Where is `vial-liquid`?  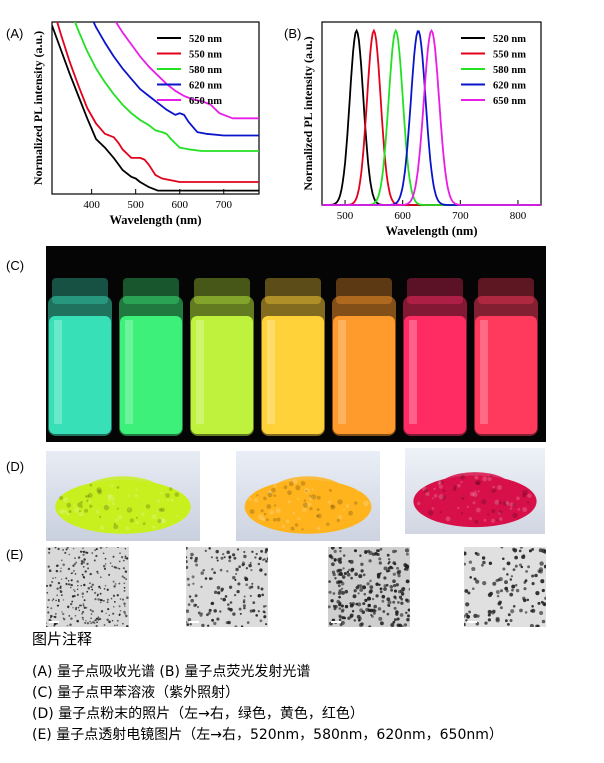 vial-liquid is located at coordinates (222, 375).